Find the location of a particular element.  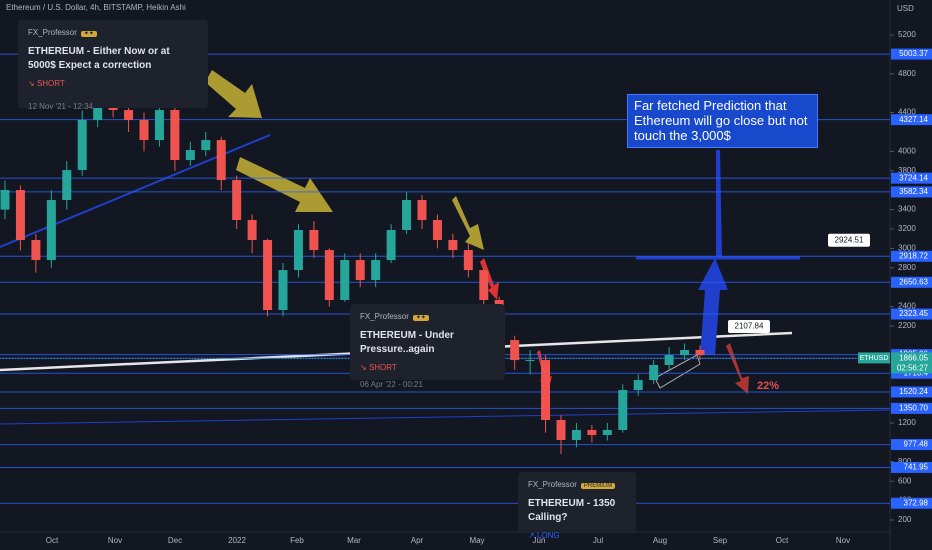

y-tick-label: 5200 is located at coordinates (907, 34).